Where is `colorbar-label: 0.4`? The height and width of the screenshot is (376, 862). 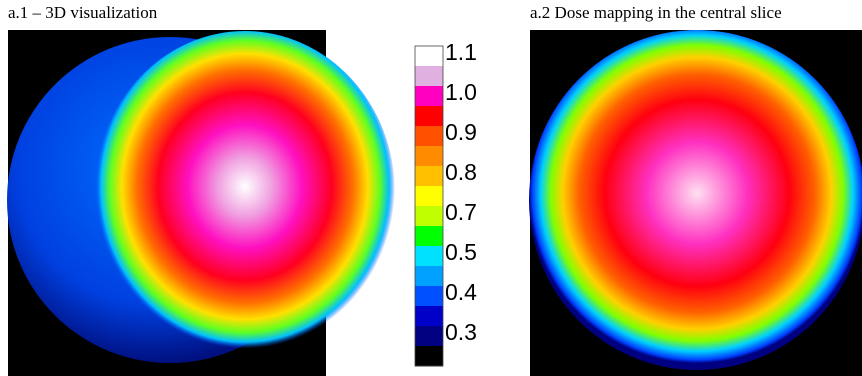 colorbar-label: 0.4 is located at coordinates (461, 292).